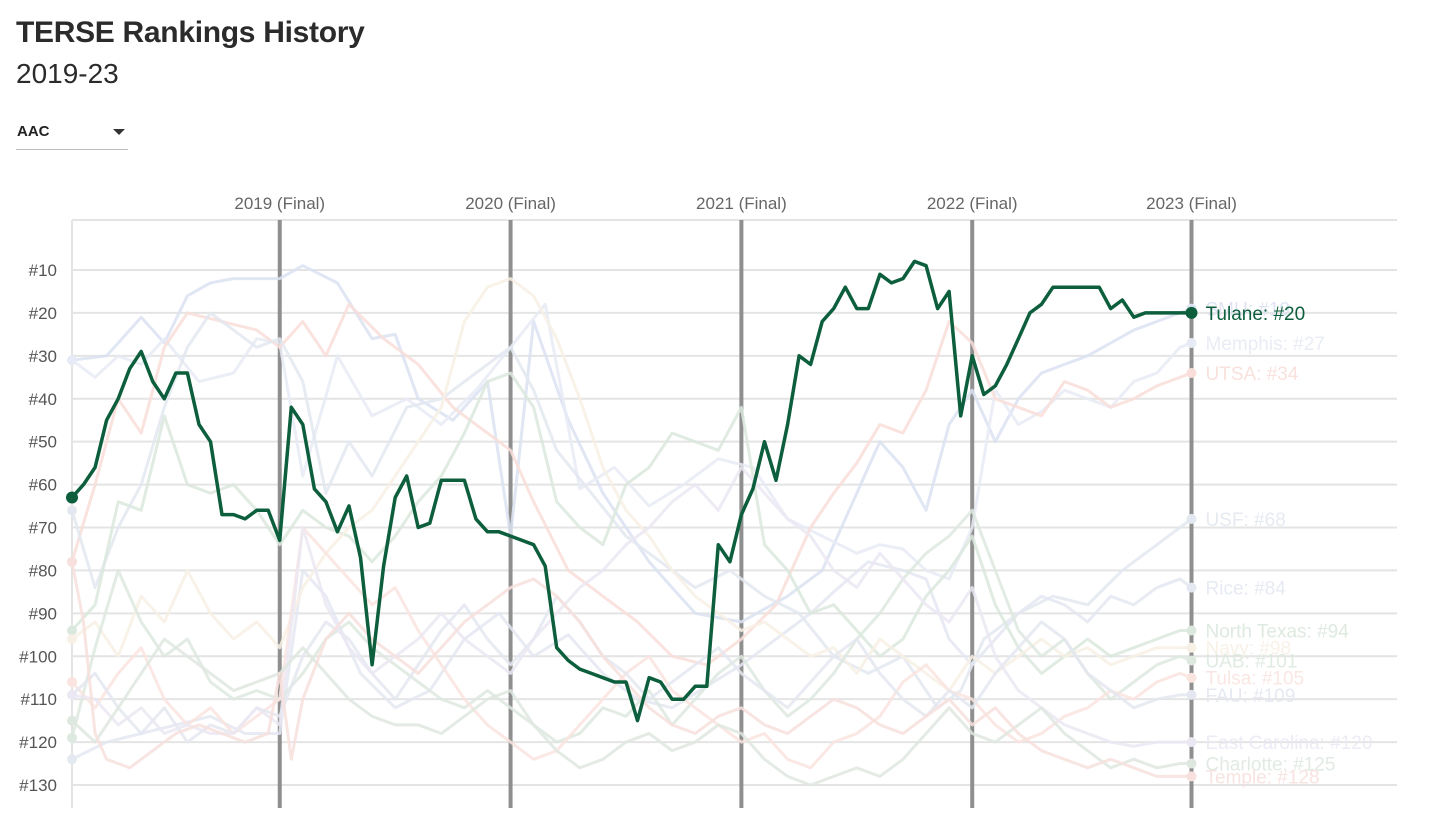  Describe the element at coordinates (72, 134) in the screenshot. I see `conference-select: AAC` at that location.